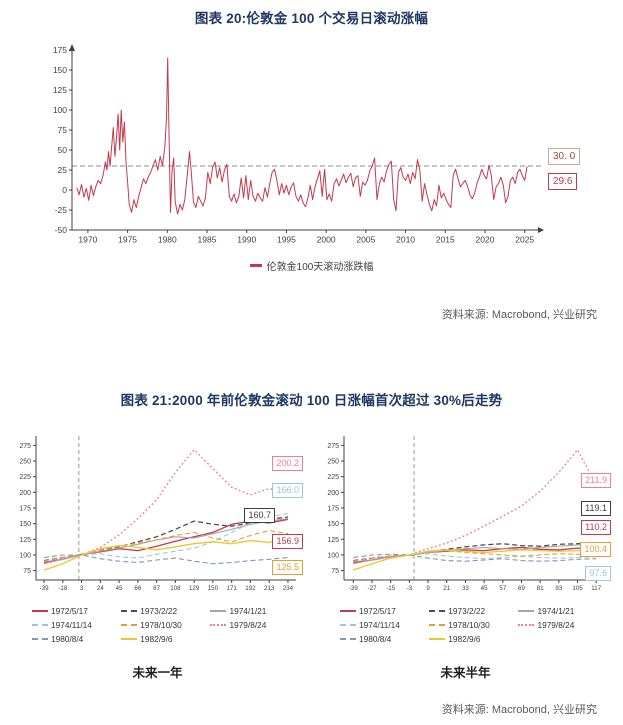  Describe the element at coordinates (405, 240) in the screenshot. I see `svg-text: 2010` at that location.